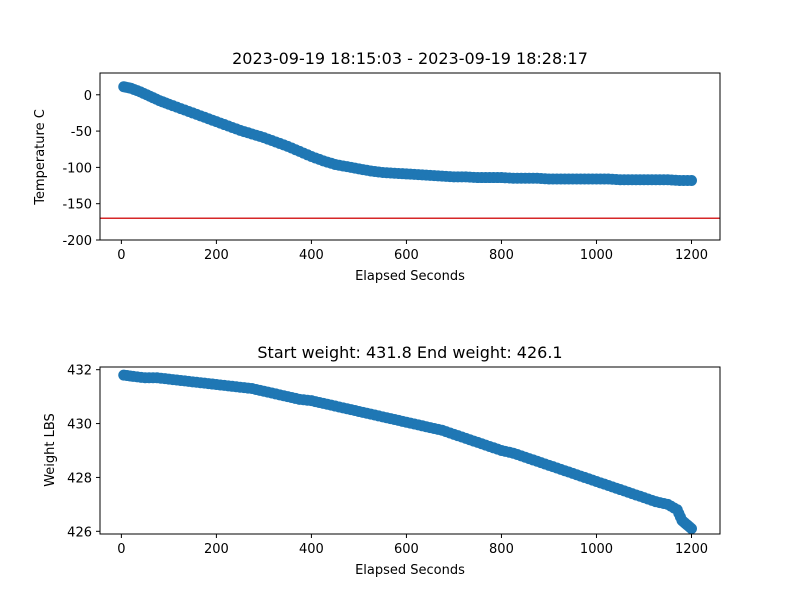  What do you see at coordinates (406, 255) in the screenshot?
I see `temperature-x-tick-label: 600` at bounding box center [406, 255].